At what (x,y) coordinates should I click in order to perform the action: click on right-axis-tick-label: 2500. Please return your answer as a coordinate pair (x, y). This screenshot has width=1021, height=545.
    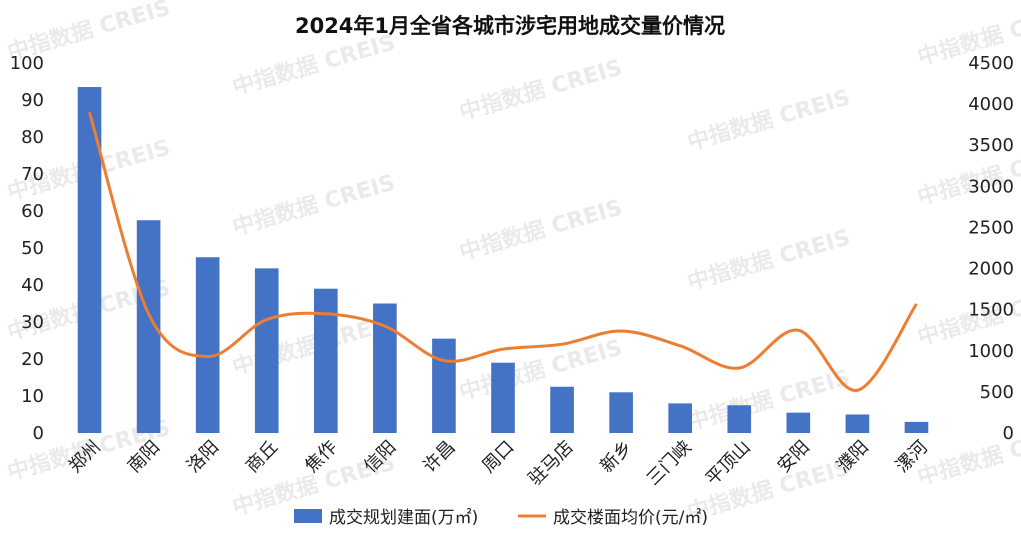
    Looking at the image, I should click on (991, 227).